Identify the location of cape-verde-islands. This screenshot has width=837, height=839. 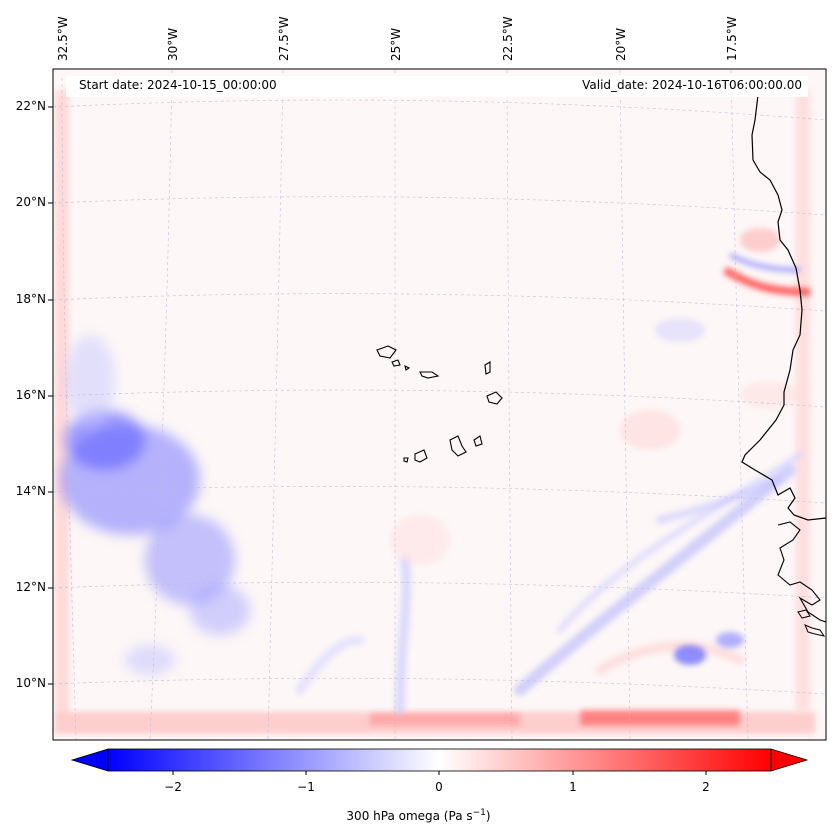
(439, 404).